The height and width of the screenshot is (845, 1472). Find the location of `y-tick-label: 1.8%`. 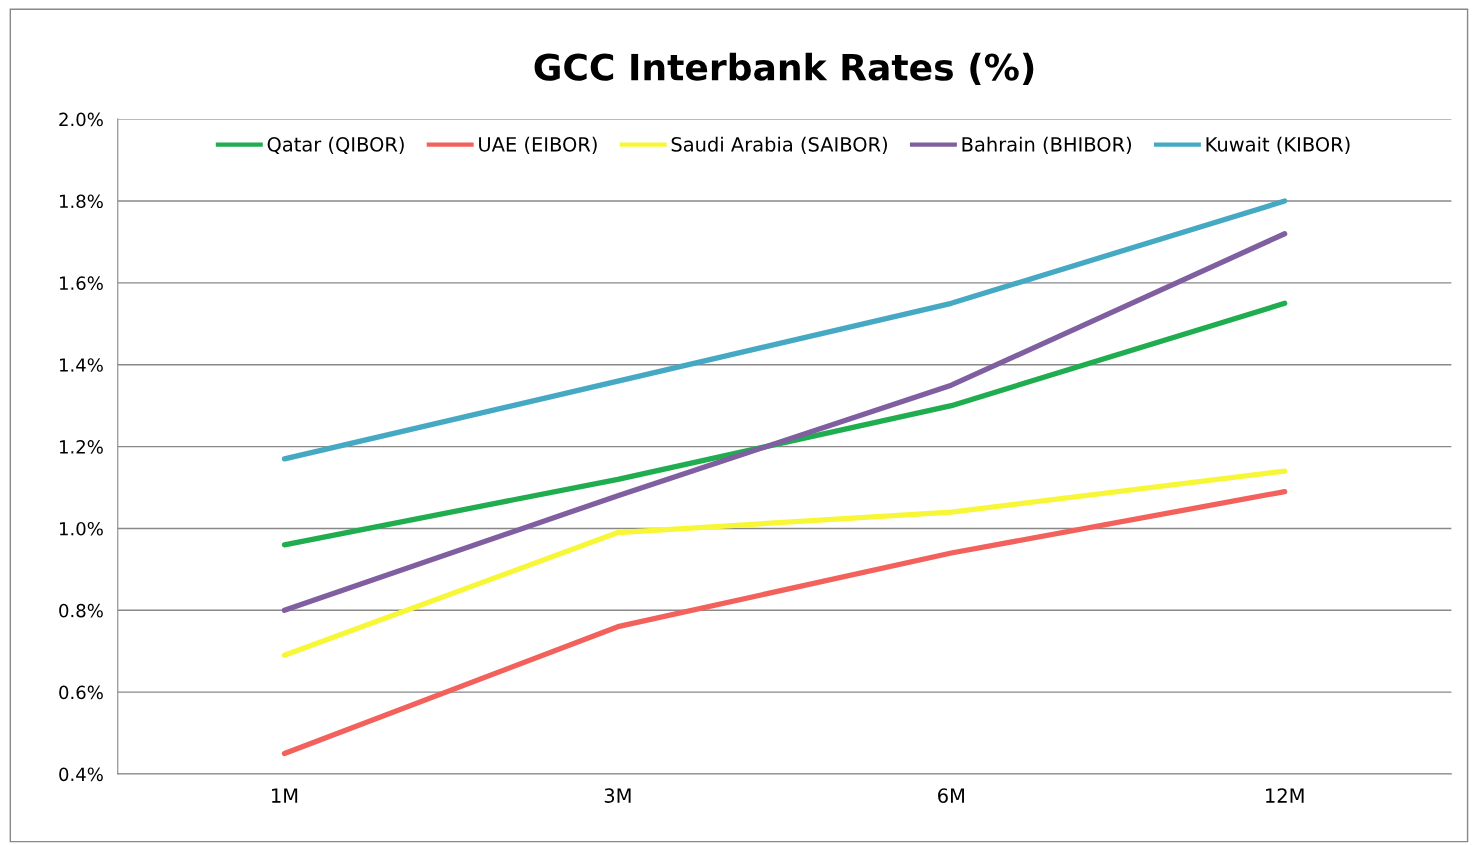

y-tick-label: 1.8% is located at coordinates (81, 201).